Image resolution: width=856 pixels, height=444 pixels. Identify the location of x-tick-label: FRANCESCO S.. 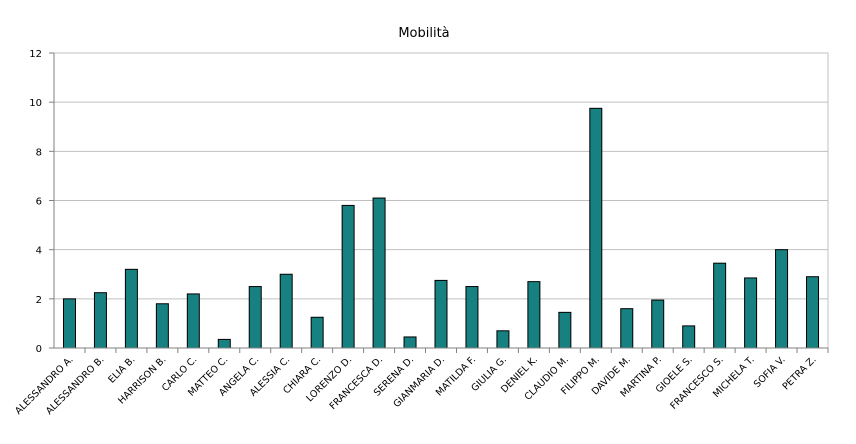
(696, 382).